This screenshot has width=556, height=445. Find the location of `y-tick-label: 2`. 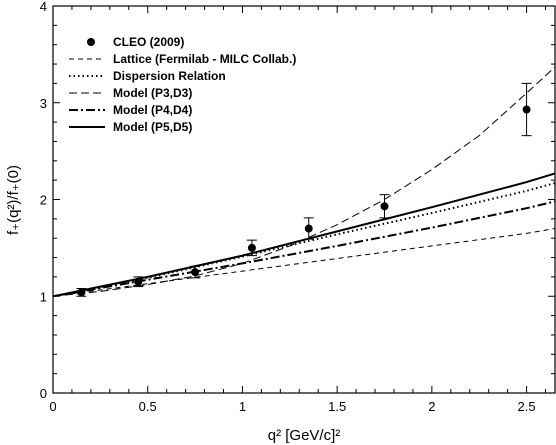

y-tick-label: 2 is located at coordinates (43, 200).